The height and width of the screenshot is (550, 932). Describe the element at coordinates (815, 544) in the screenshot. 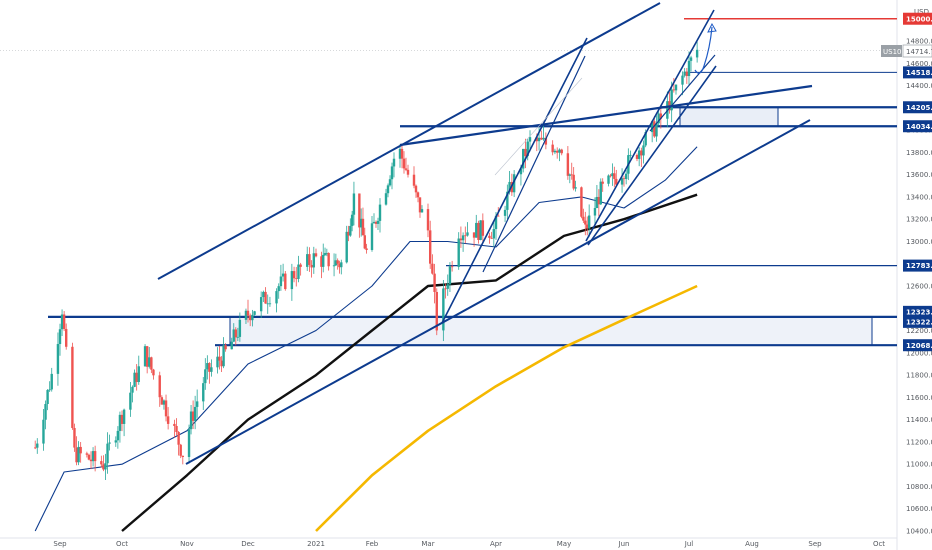

I see `x-tick-label: Sep` at that location.